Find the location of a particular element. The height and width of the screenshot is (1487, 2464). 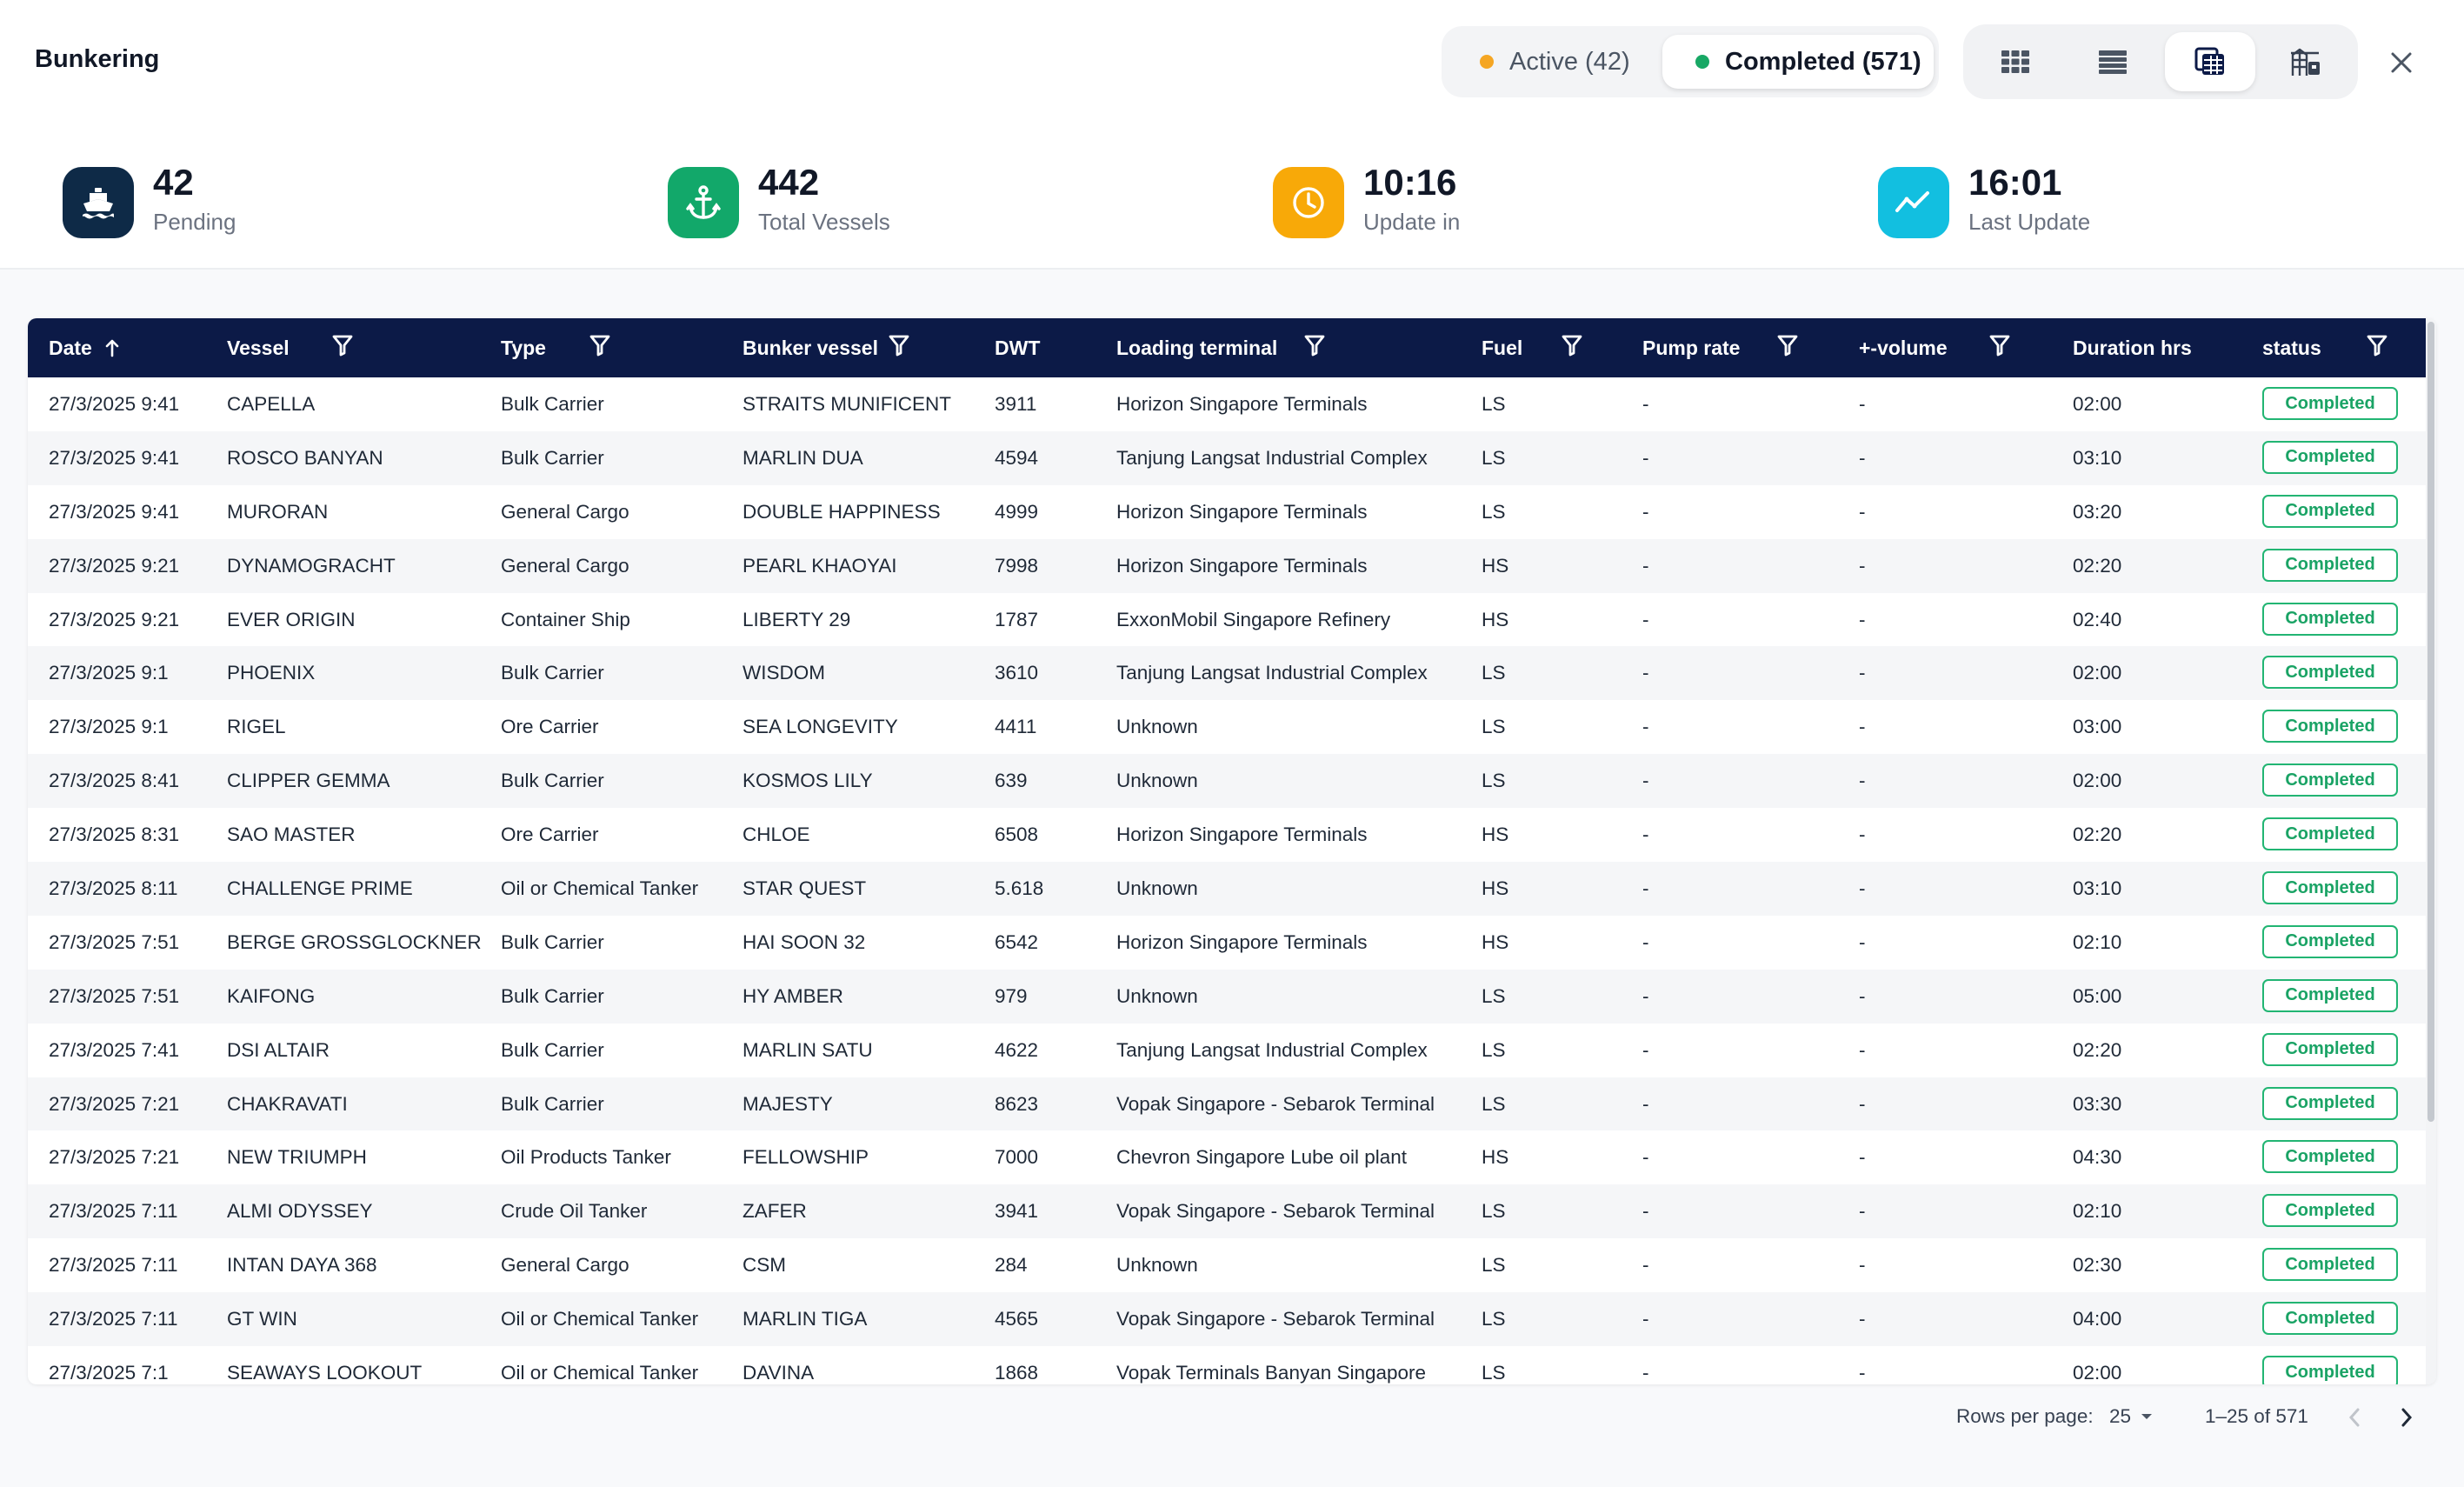

filter-button-status is located at coordinates (2377, 347).